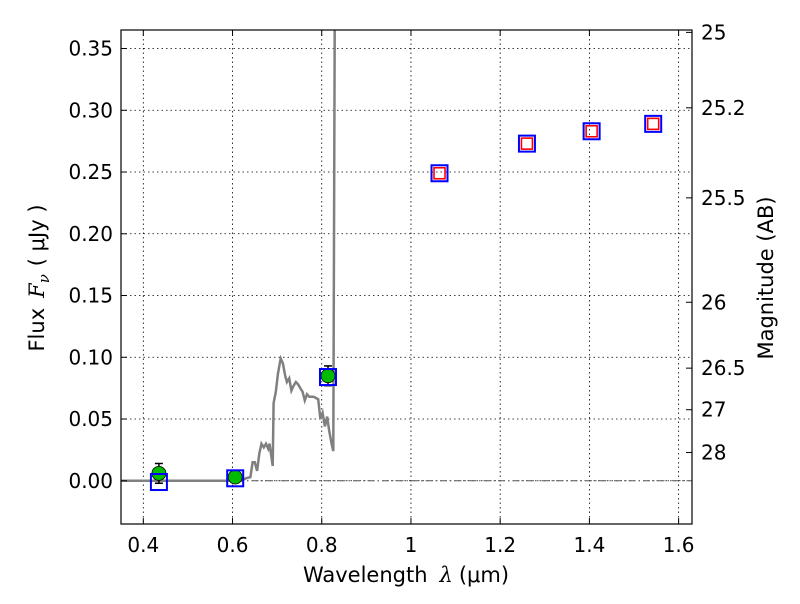 Image resolution: width=800 pixels, height=604 pixels. I want to click on x-tick-label: 1.6, so click(679, 545).